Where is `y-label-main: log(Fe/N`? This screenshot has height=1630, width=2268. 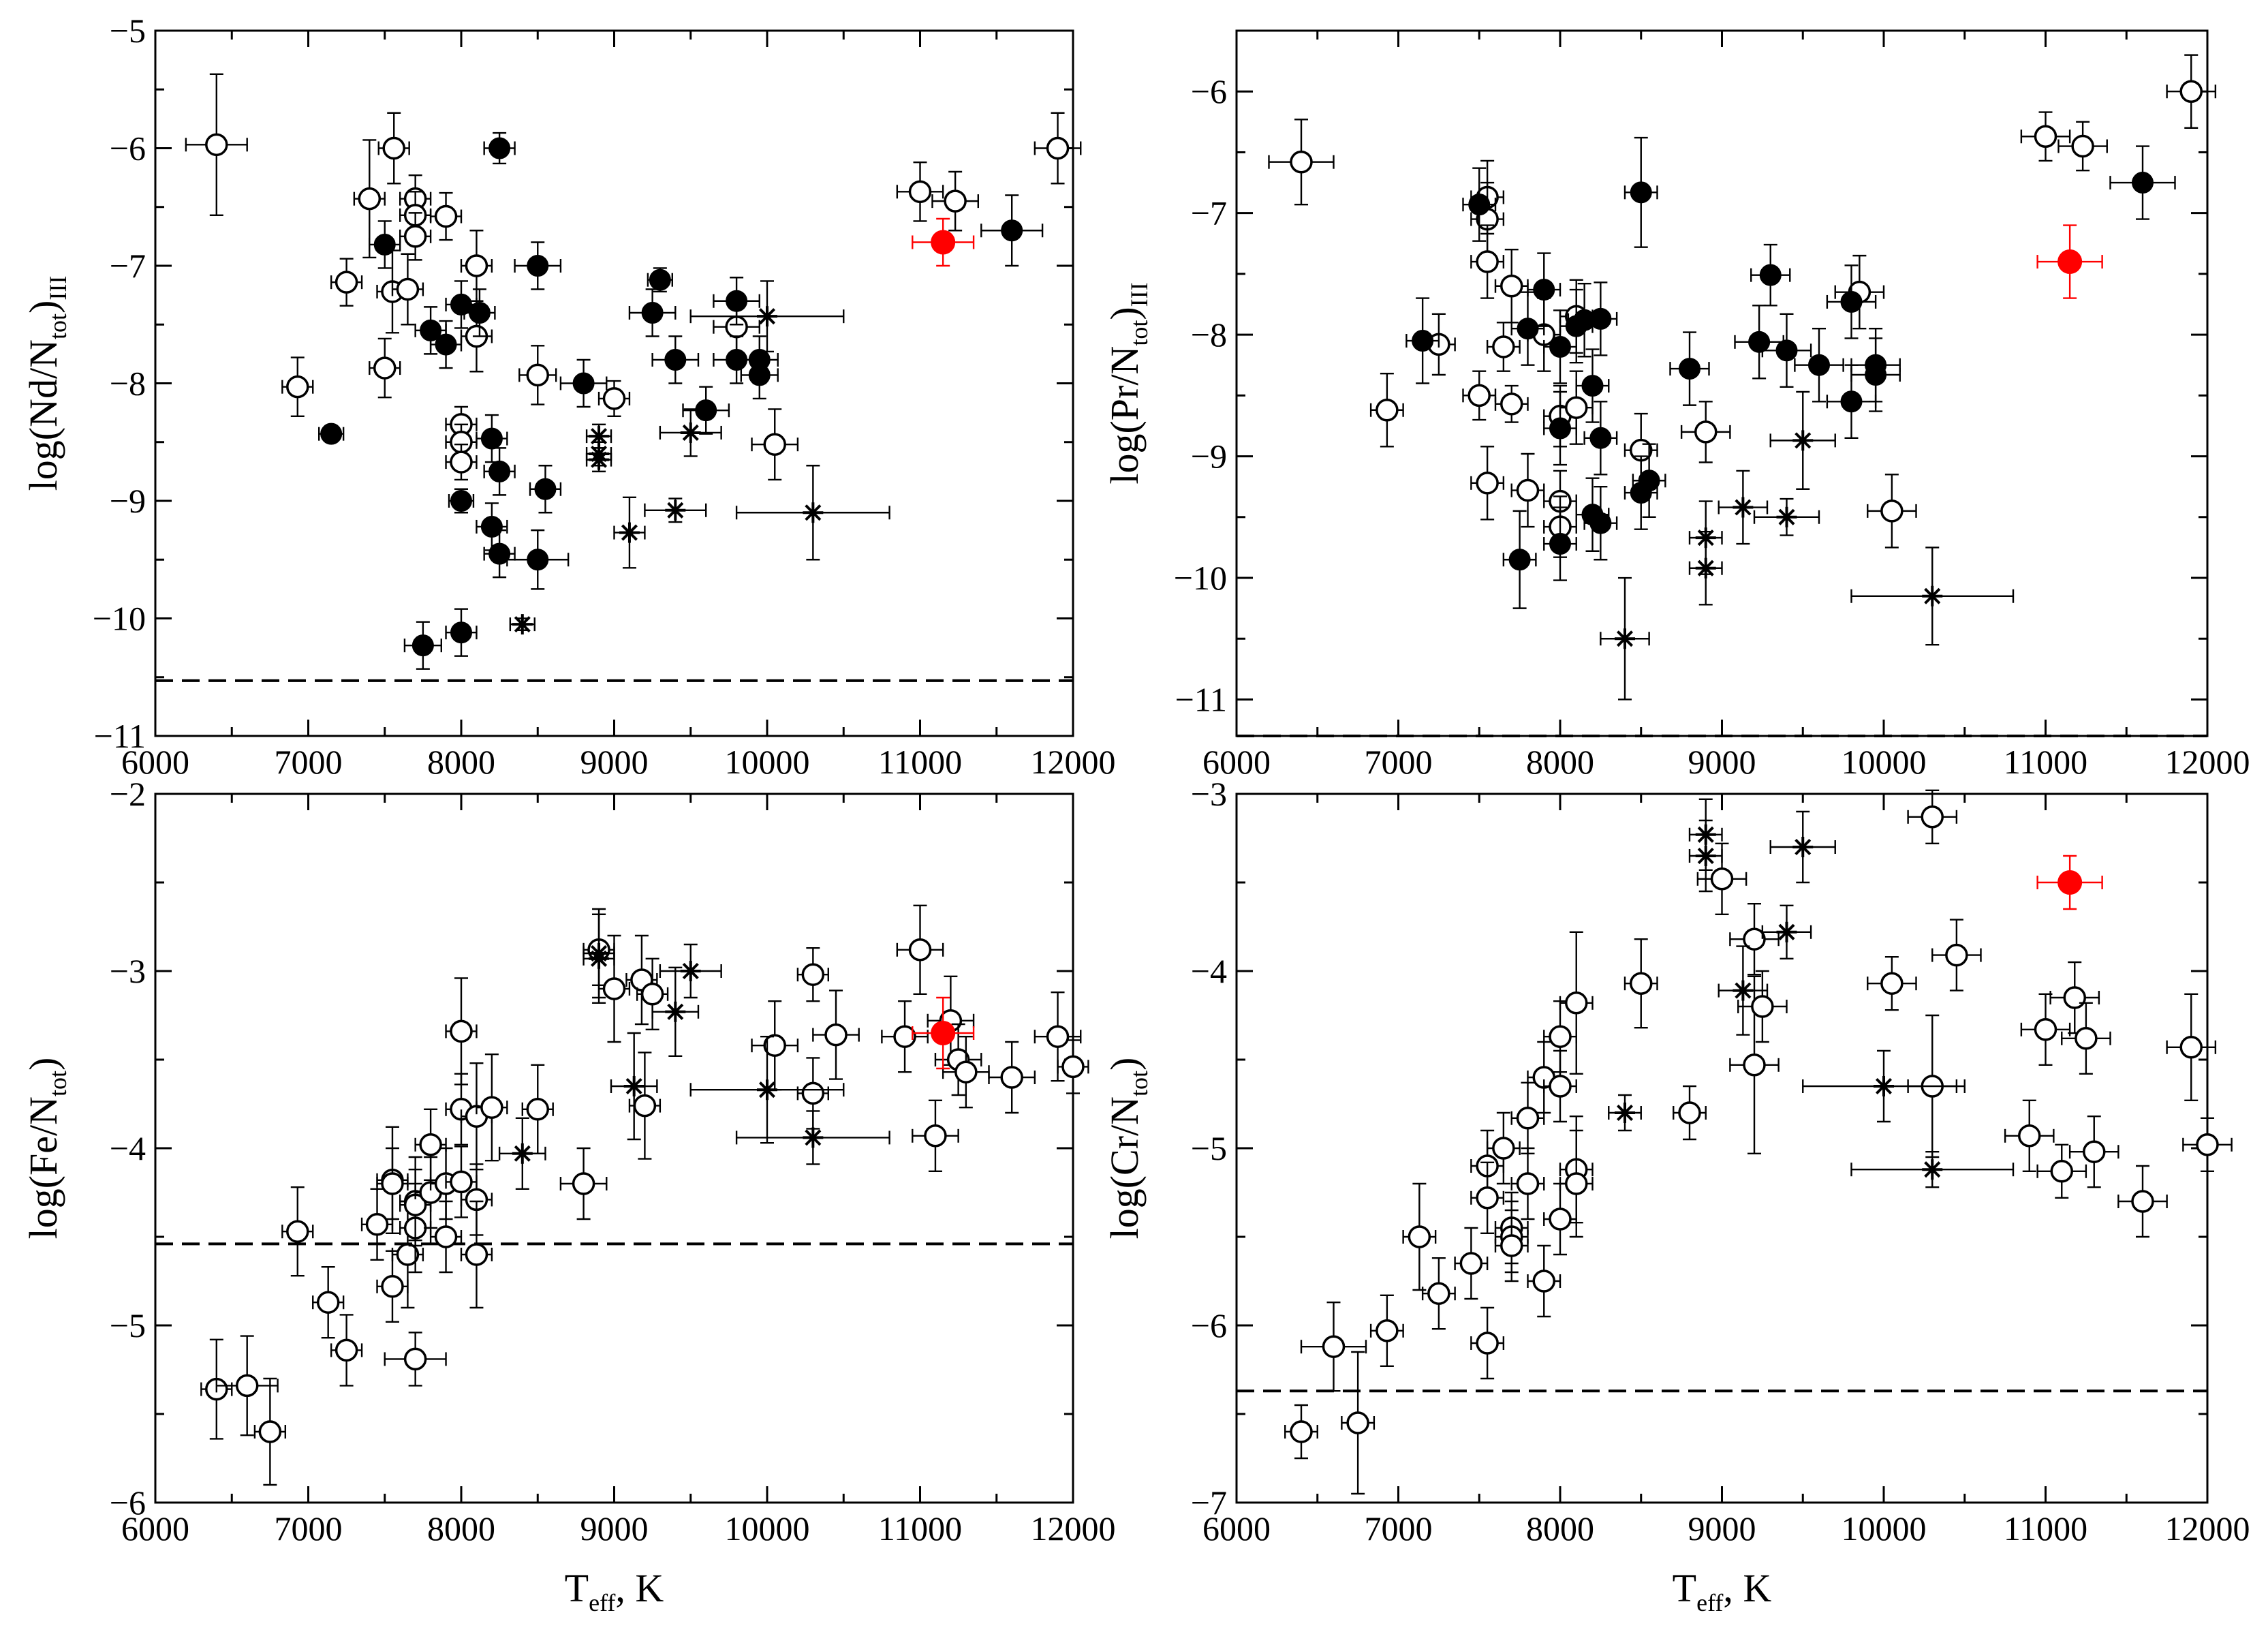 y-label-main: log(Fe/N is located at coordinates (43, 1167).